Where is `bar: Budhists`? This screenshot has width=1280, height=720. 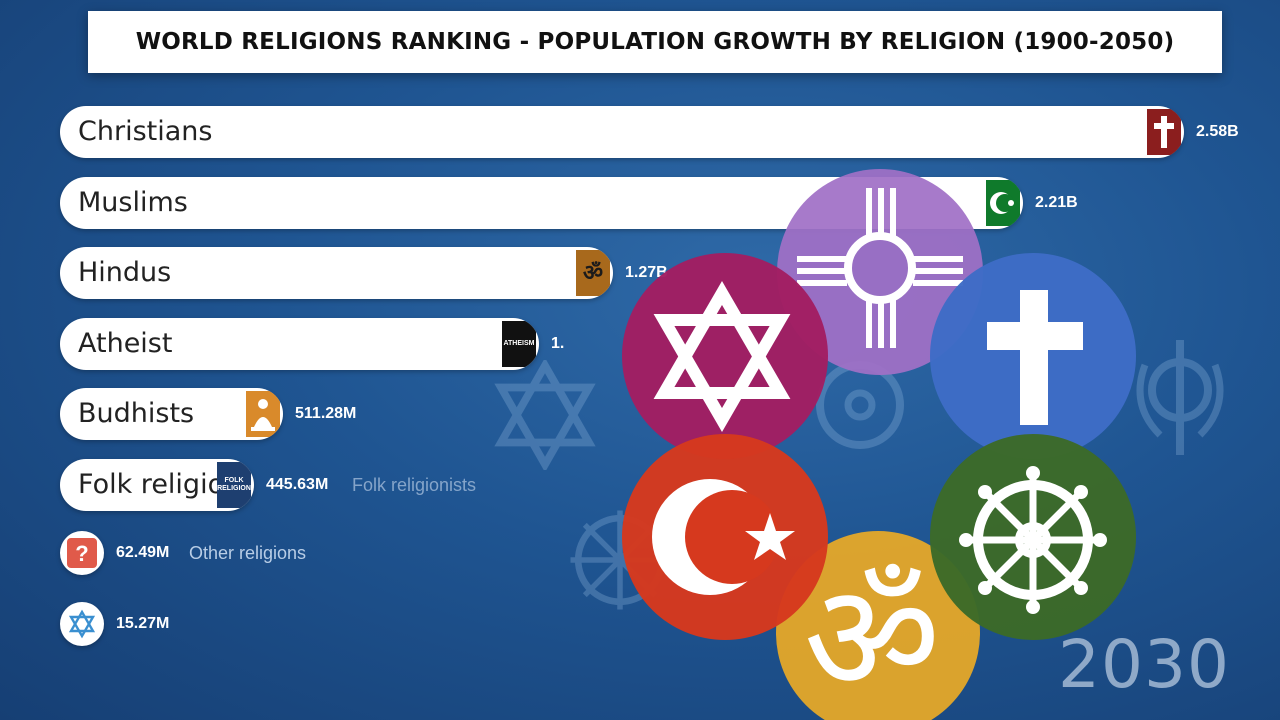
bar: Budhists is located at coordinates (171, 414).